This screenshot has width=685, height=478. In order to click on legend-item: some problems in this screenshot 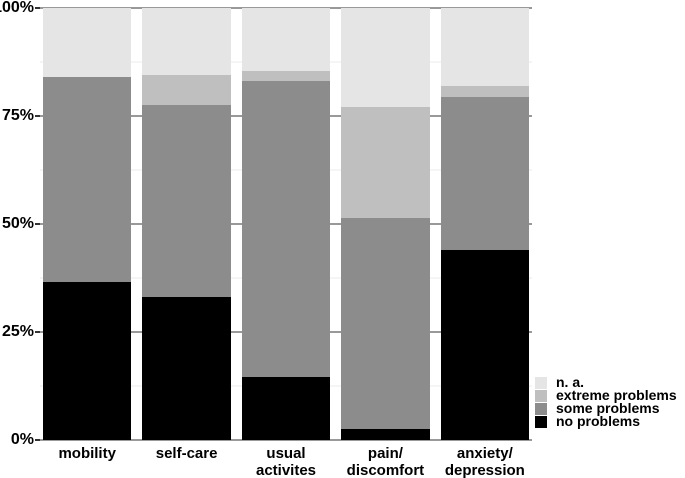, I will do `click(606, 408)`.